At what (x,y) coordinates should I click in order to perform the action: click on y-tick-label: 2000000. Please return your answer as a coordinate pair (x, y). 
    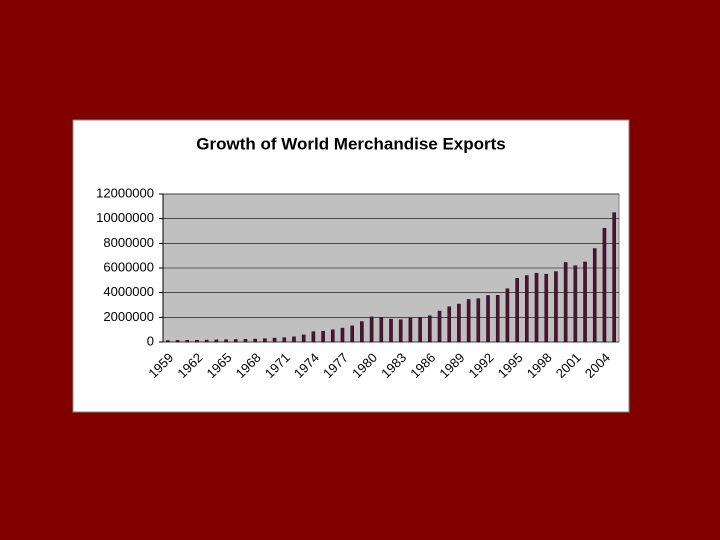
    Looking at the image, I should click on (128, 316).